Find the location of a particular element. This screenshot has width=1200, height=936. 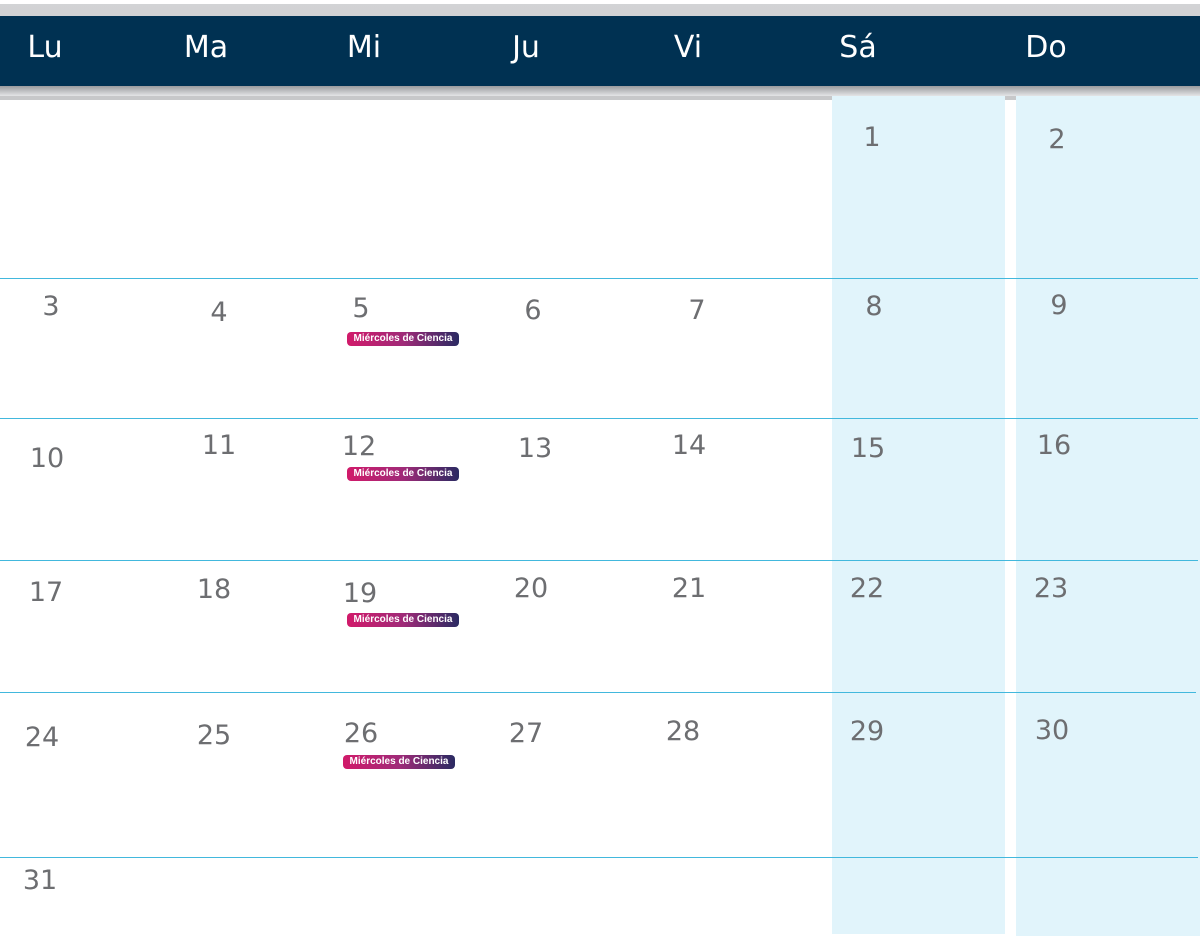

weekday-wednesday: Mi is located at coordinates (364, 47).